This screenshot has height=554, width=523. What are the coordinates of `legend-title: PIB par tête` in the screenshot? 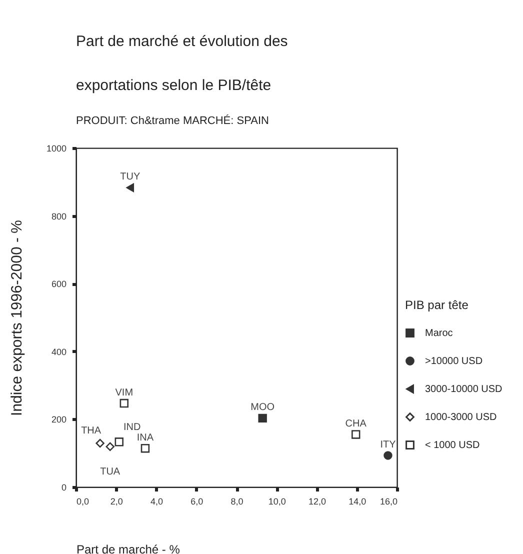 It's located at (437, 305).